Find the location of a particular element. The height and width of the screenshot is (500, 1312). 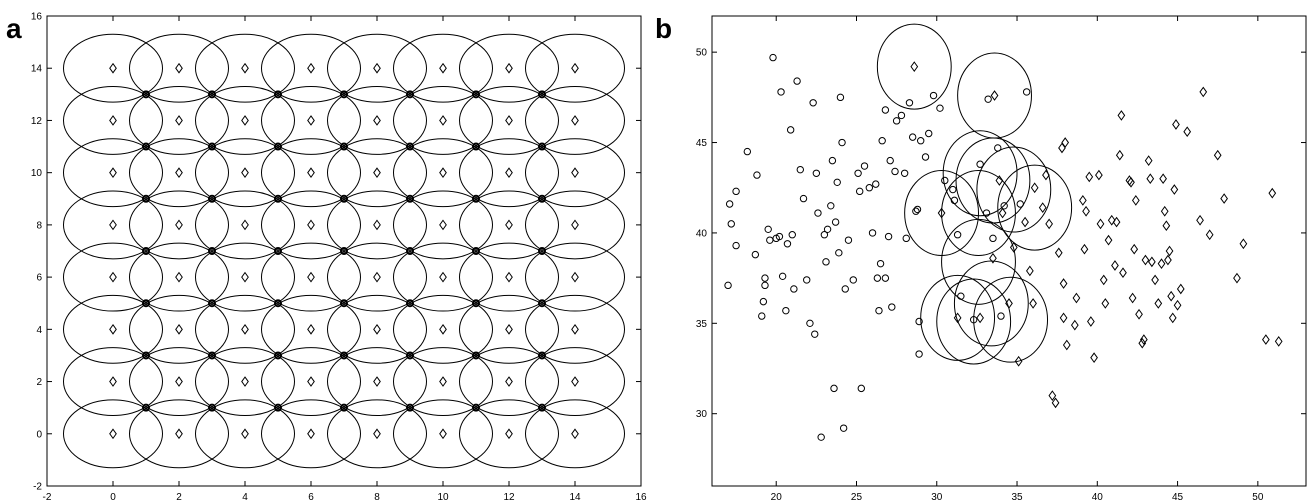

panel-a-x-tick-label: 14 is located at coordinates (575, 496).